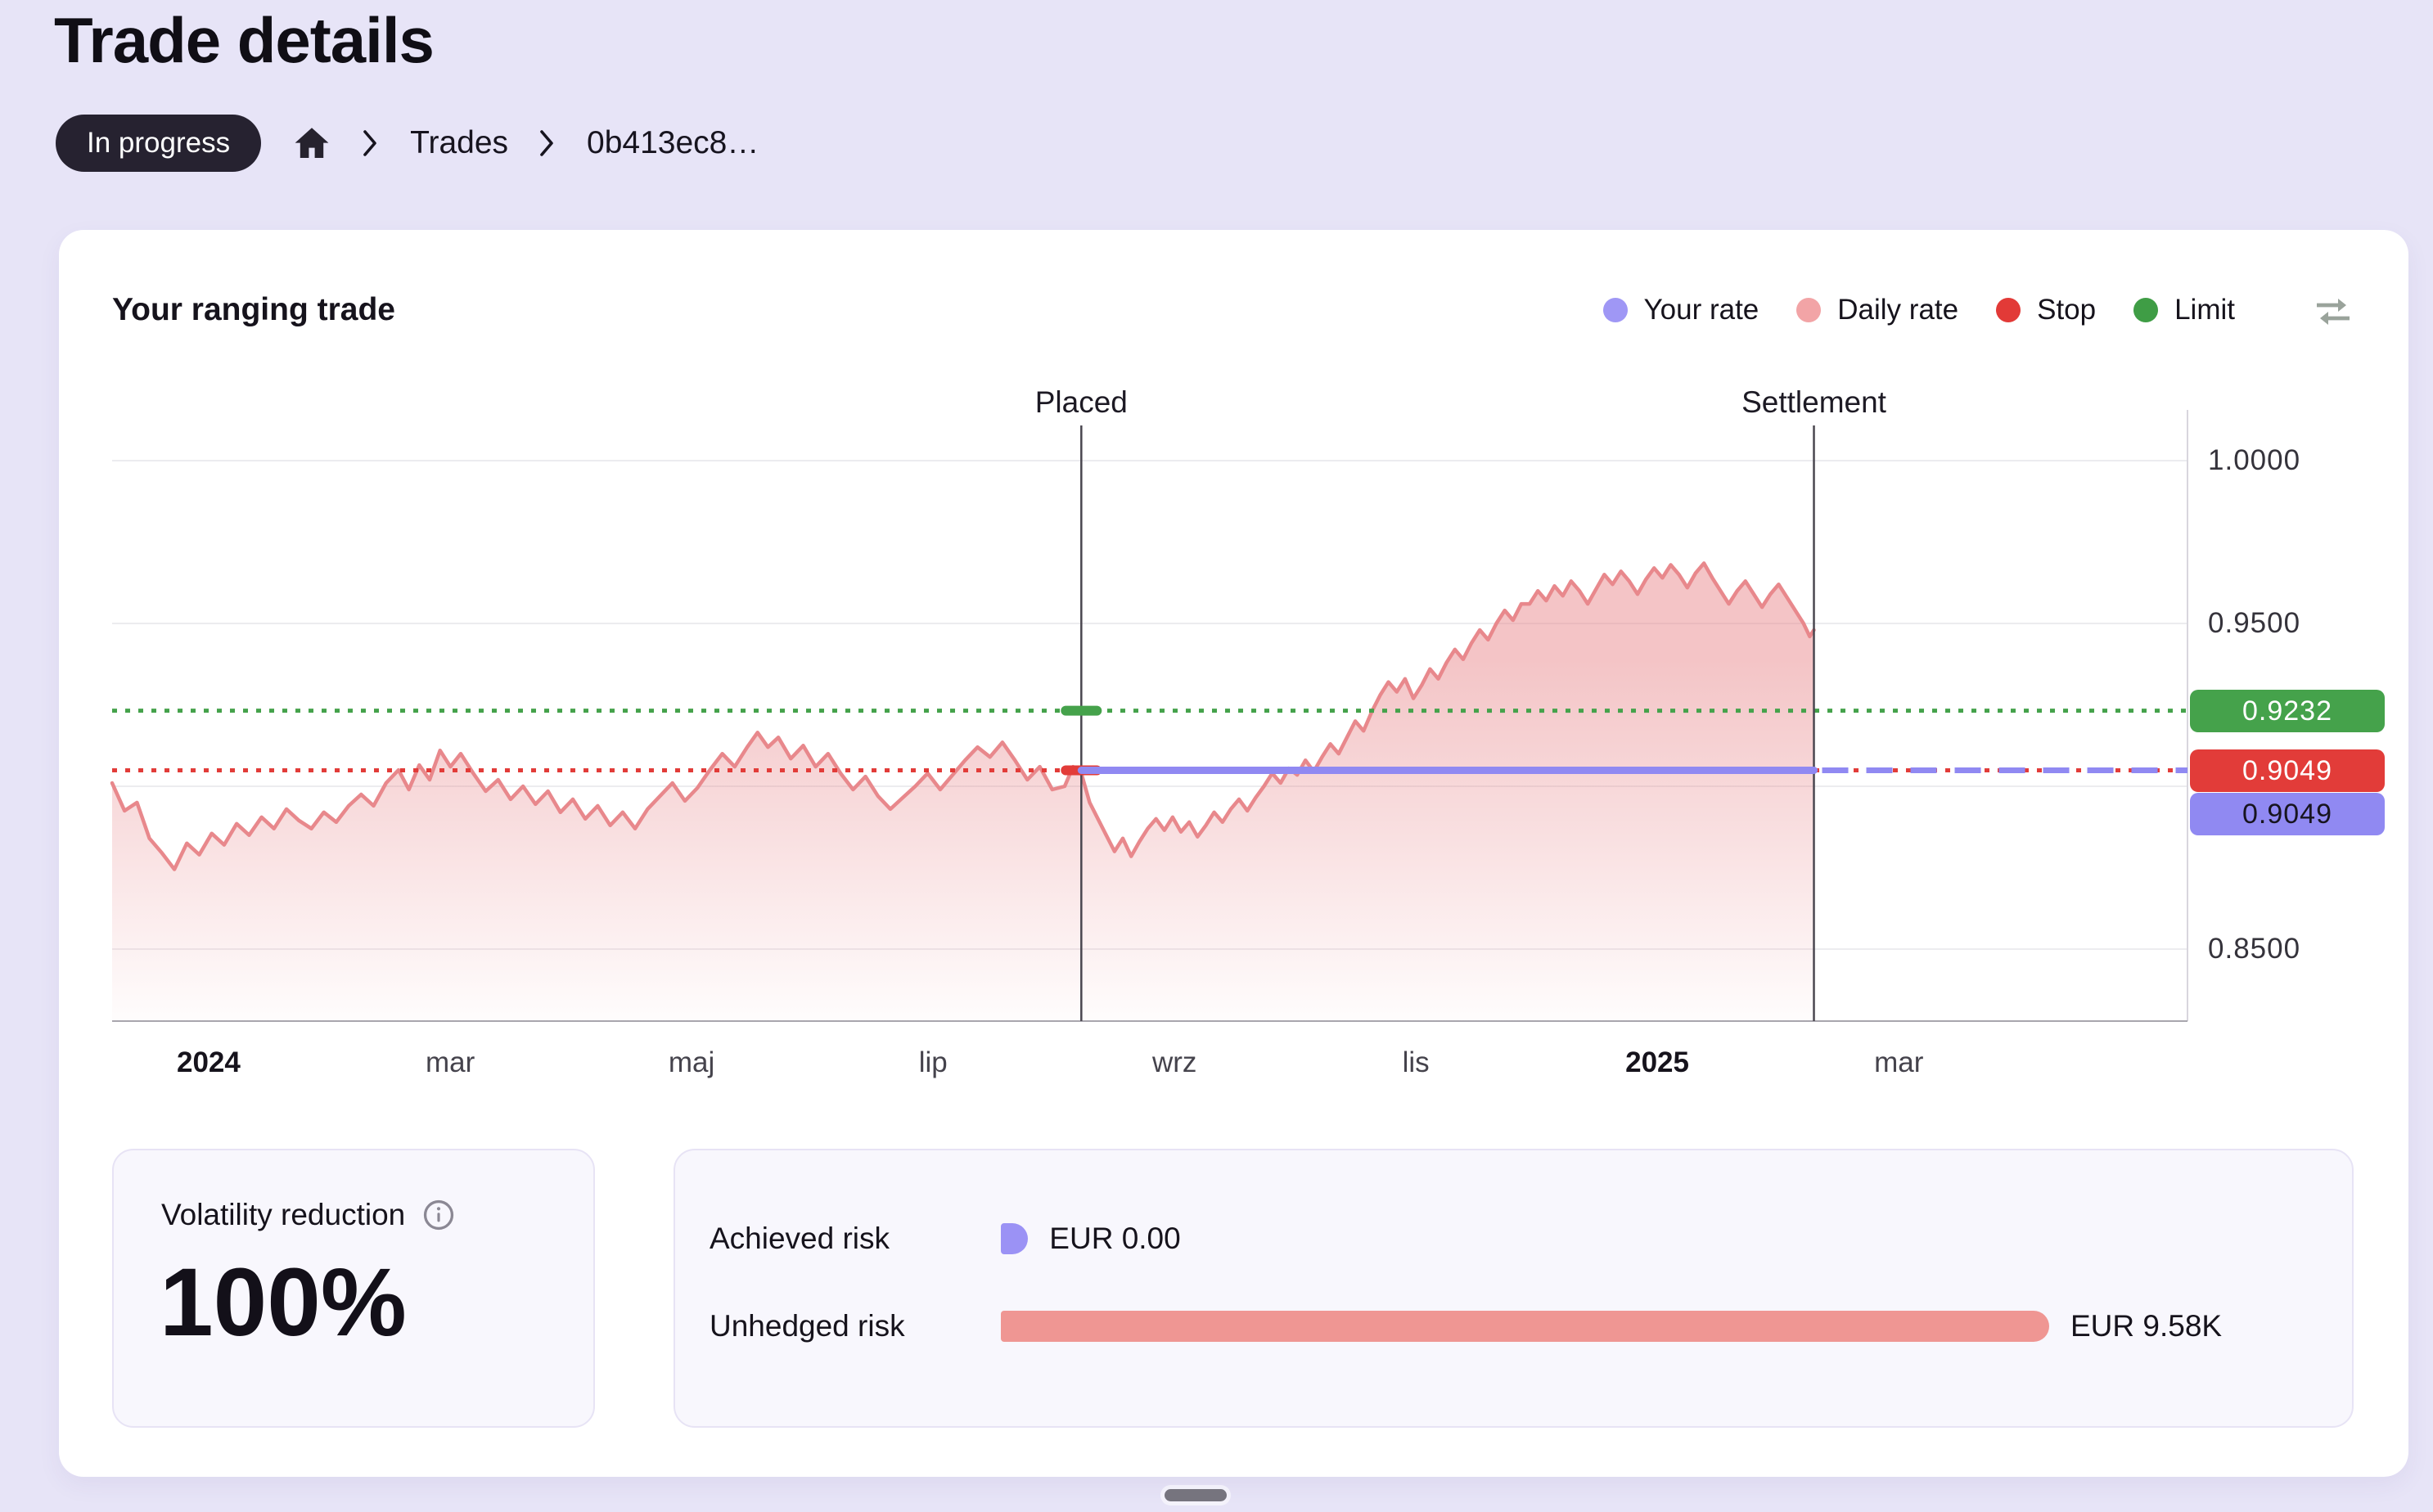  What do you see at coordinates (438, 1215) in the screenshot?
I see `info-icon` at bounding box center [438, 1215].